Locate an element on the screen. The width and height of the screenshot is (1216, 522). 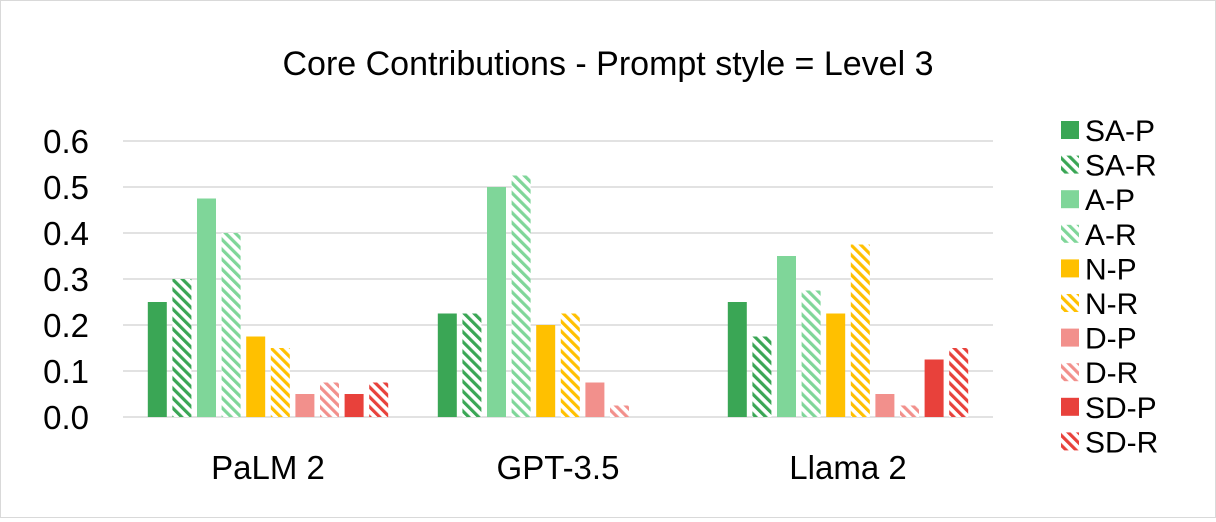
legend-swatch-d-r is located at coordinates (1070, 372).